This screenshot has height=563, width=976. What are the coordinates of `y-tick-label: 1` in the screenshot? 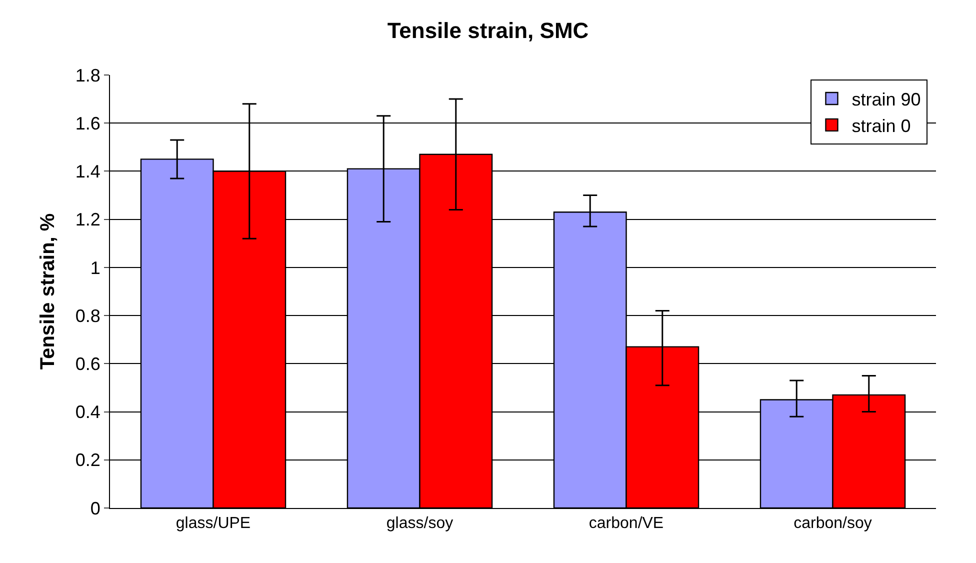 It's located at (95, 268).